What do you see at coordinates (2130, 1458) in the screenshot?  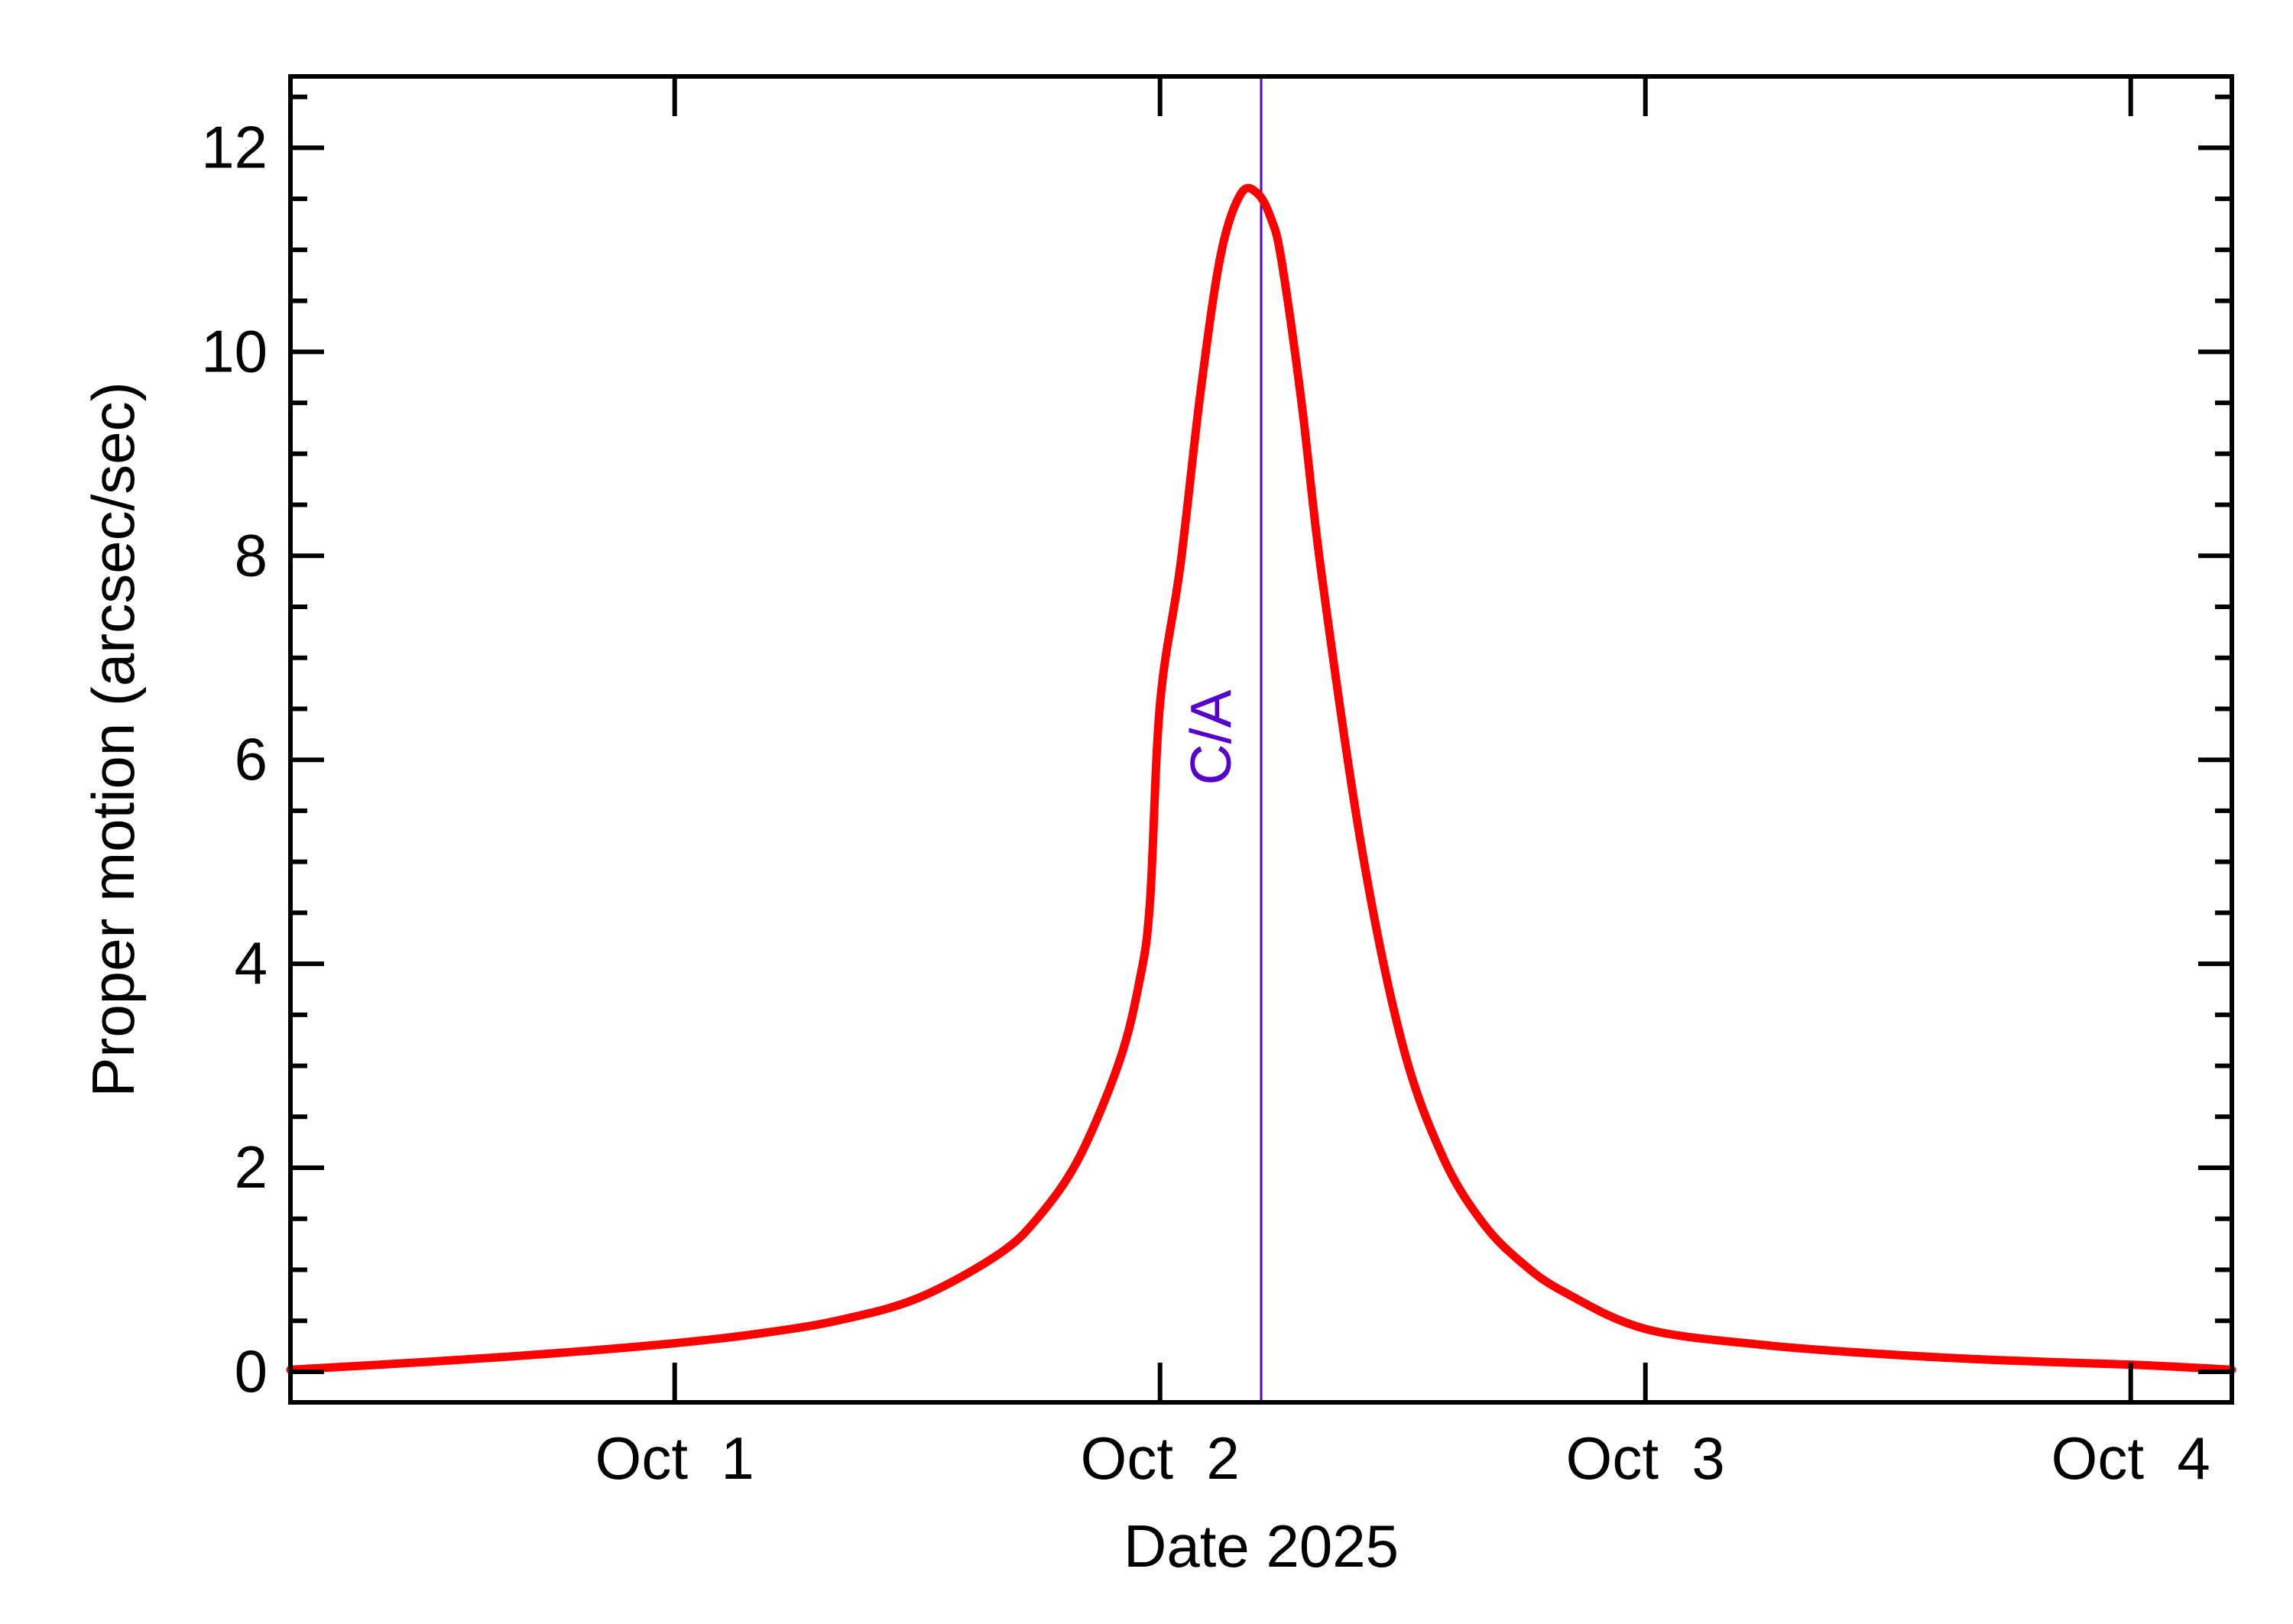 I see `x-tick-label: Oct 4` at bounding box center [2130, 1458].